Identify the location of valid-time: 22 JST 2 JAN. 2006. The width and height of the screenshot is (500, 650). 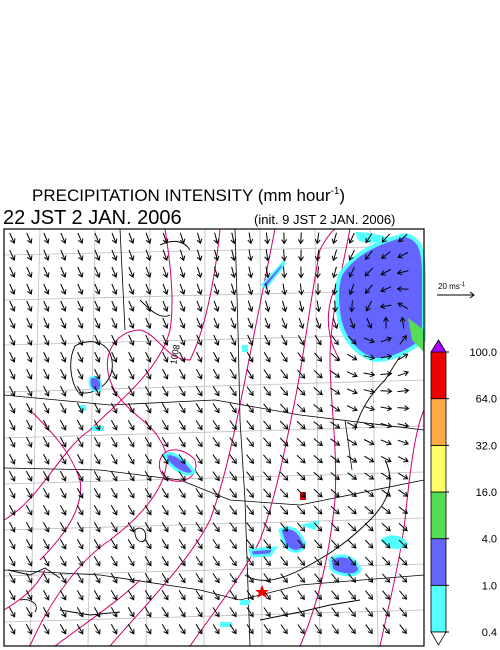
(92, 218).